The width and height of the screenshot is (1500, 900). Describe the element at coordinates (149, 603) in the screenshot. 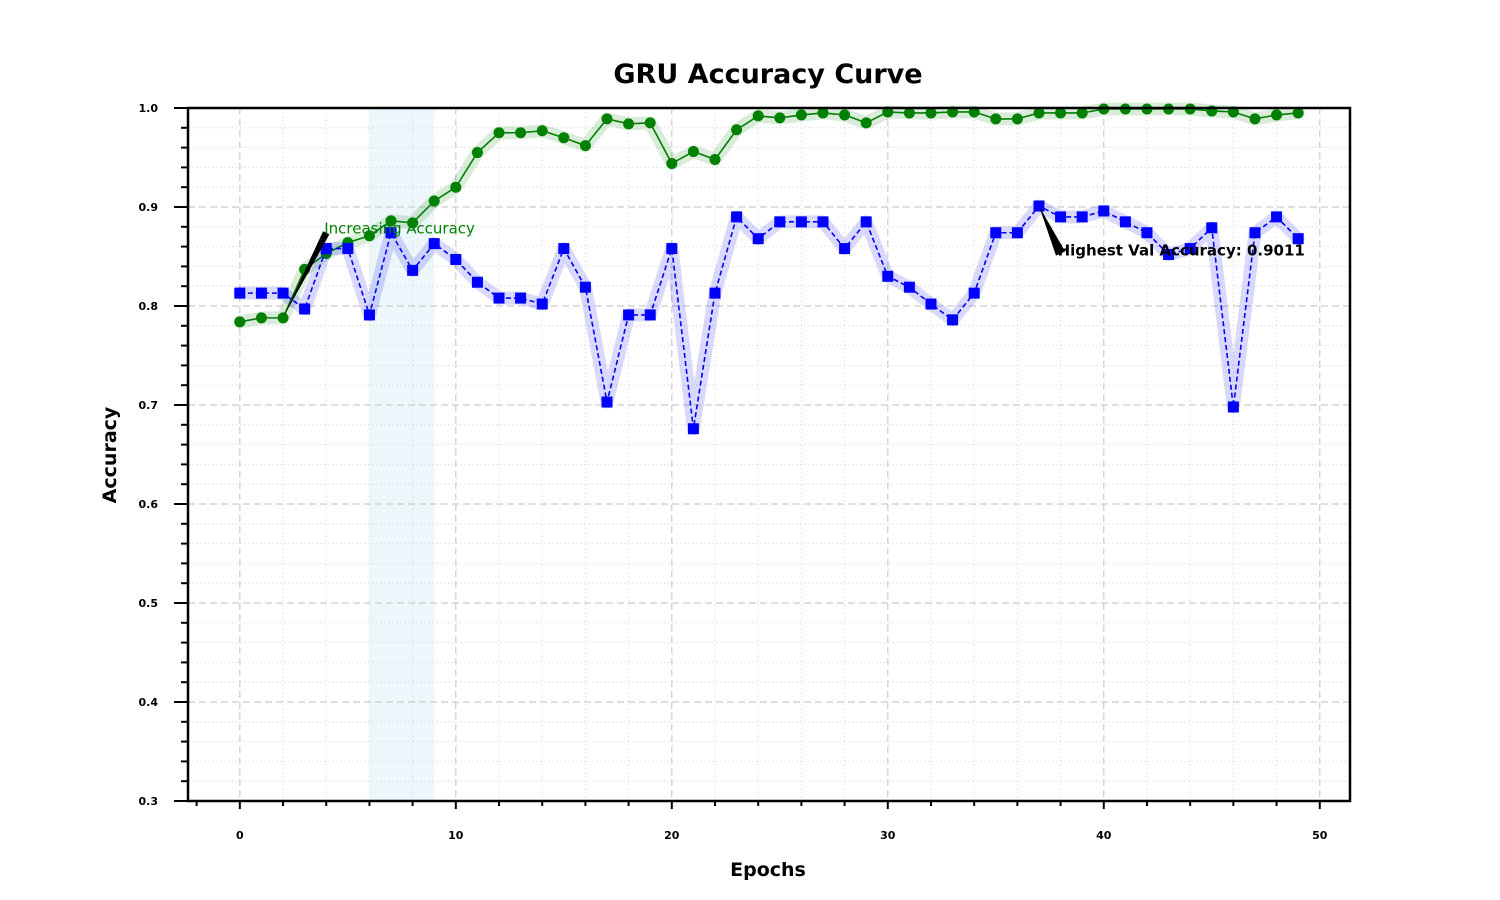

I see `y-tick-label: 0.5` at that location.